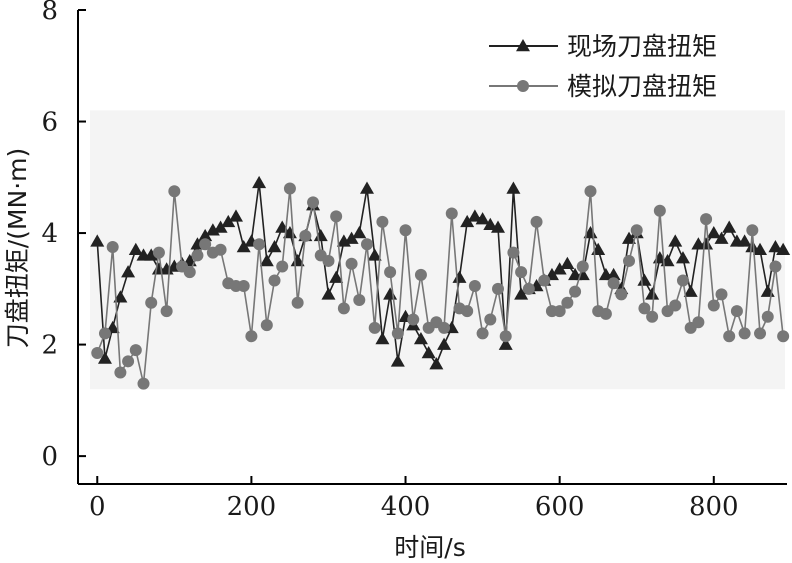  What do you see at coordinates (49, 346) in the screenshot?
I see `y-tick-label: 2` at bounding box center [49, 346].